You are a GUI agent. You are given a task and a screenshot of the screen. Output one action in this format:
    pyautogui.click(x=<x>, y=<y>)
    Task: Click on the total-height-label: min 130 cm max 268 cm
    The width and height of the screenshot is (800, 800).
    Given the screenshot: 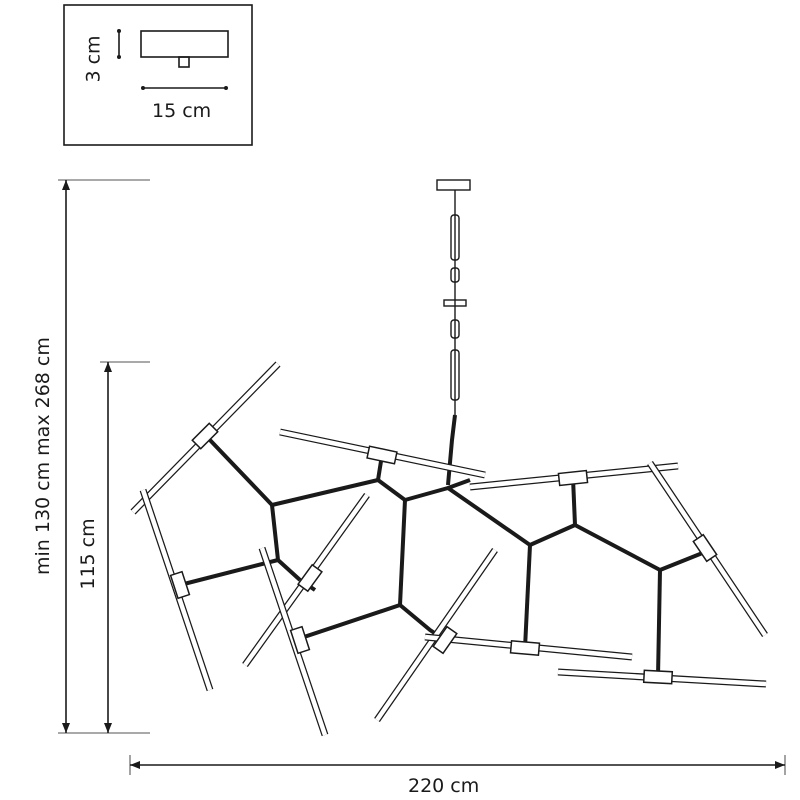 What is the action you would take?
    pyautogui.click(x=43, y=456)
    